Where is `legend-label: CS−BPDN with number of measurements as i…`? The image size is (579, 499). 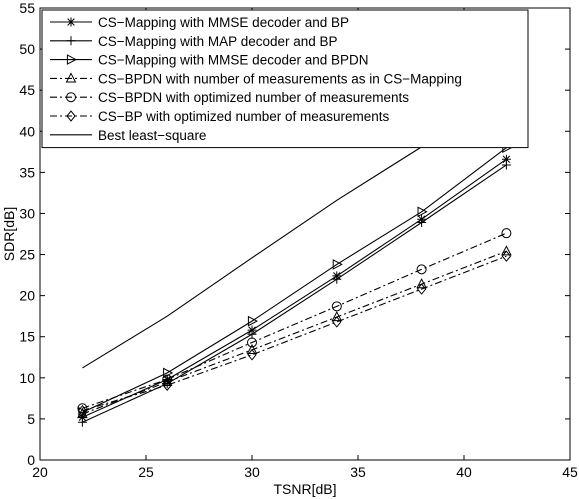
legend-label: CS−BPDN with number of measurements as i… is located at coordinates (280, 78).